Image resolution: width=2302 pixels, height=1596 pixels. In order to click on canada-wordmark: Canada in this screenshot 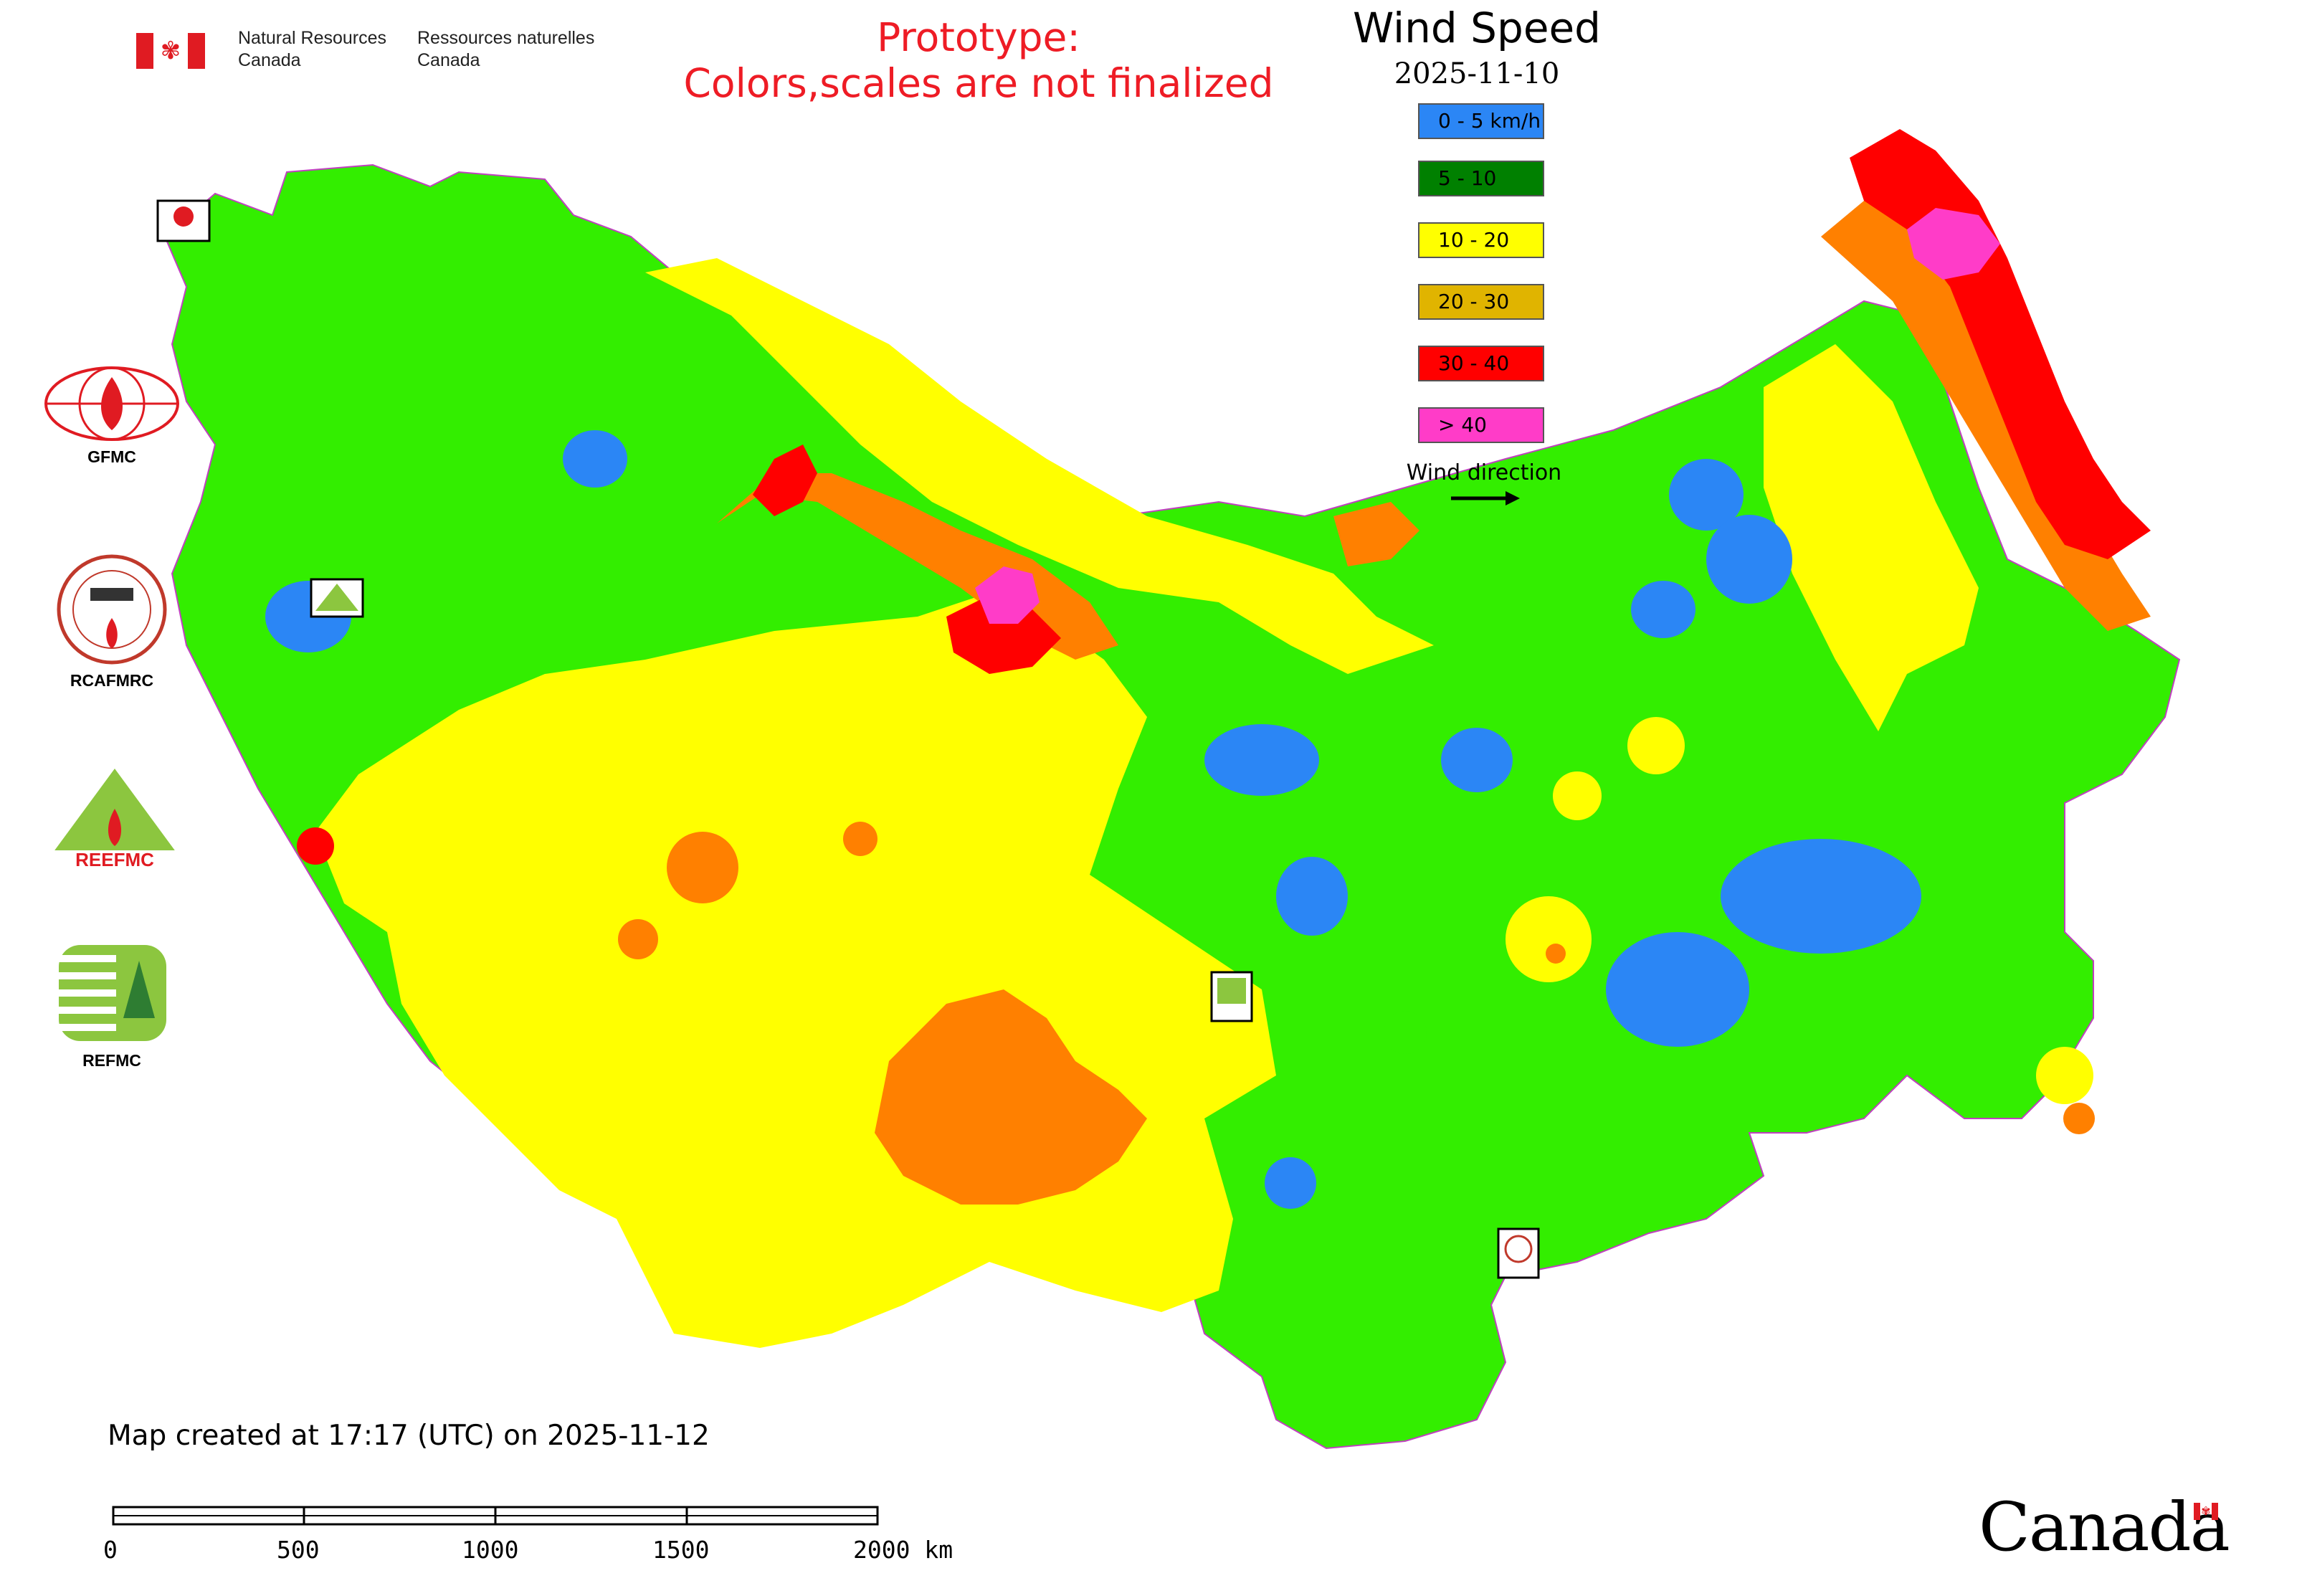, I will do `click(2104, 1527)`.